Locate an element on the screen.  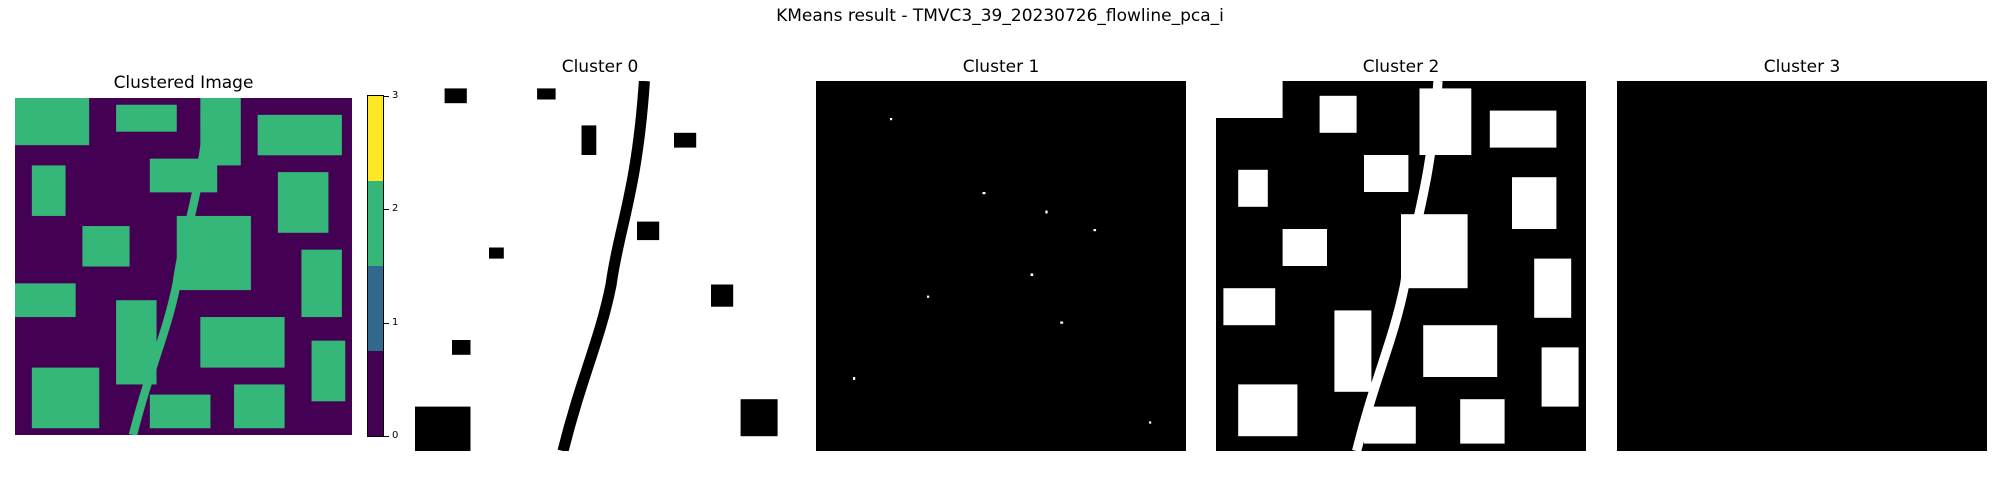
panel-title-cluster-0: Cluster 0 is located at coordinates (600, 67).